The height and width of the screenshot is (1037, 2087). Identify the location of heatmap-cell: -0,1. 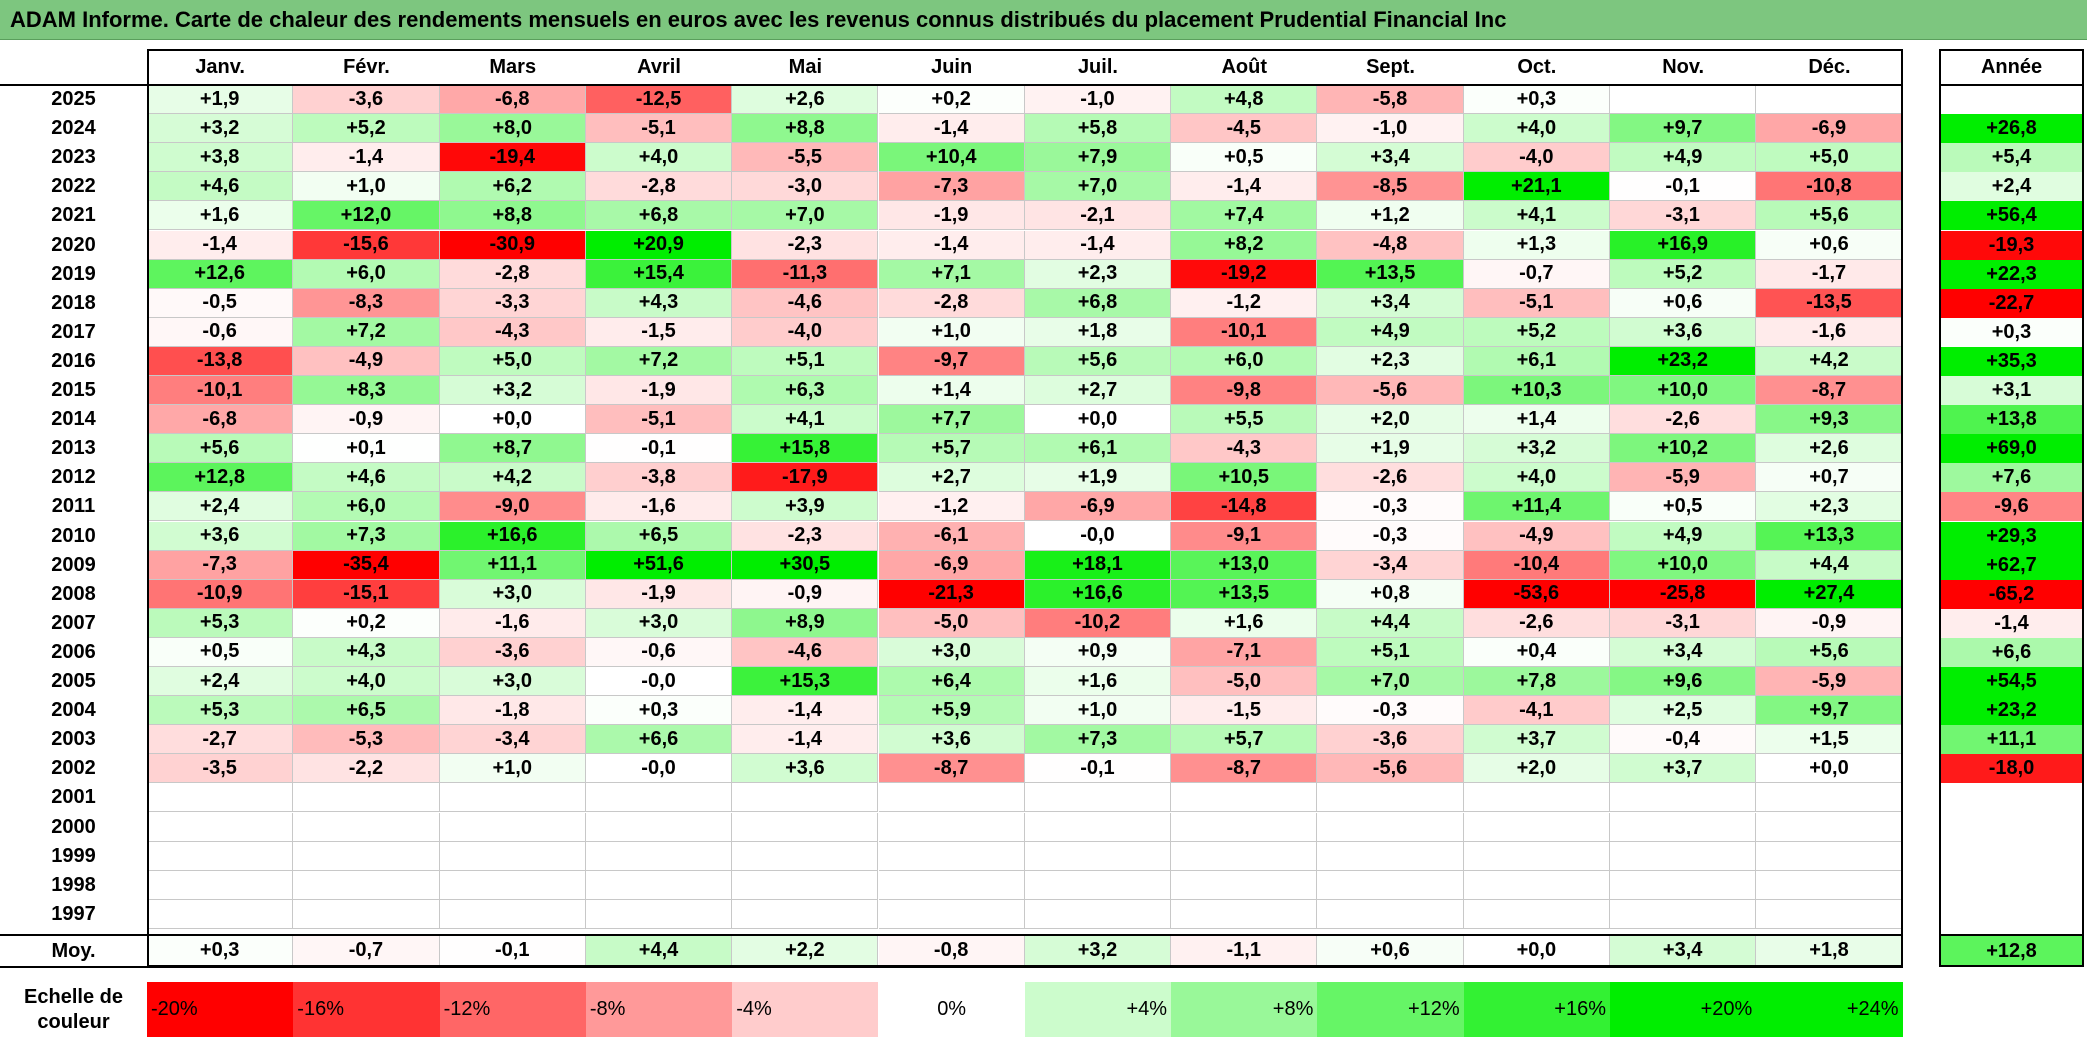
(1098, 769).